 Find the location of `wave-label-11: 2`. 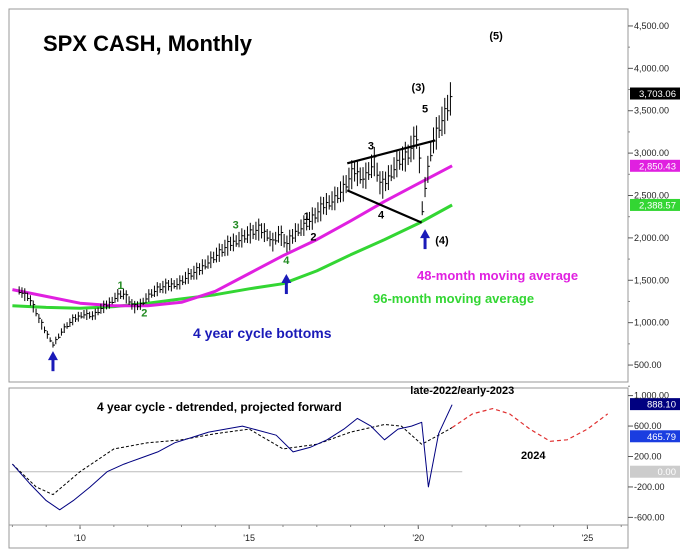

wave-label-11: 2 is located at coordinates (144, 314).